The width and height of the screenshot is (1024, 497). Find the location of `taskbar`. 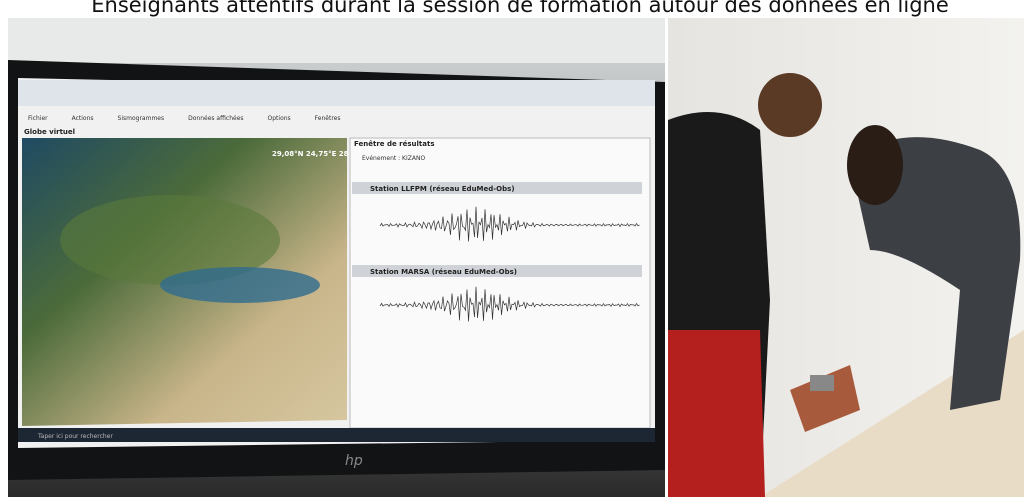

taskbar is located at coordinates (336, 435).